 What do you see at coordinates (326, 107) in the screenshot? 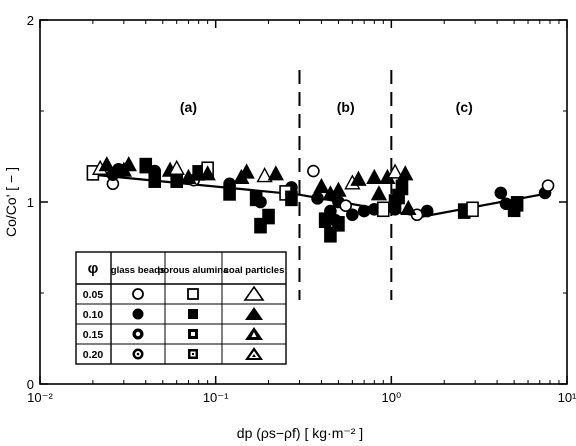
I see `region-labels: (a) (b) (c)` at bounding box center [326, 107].